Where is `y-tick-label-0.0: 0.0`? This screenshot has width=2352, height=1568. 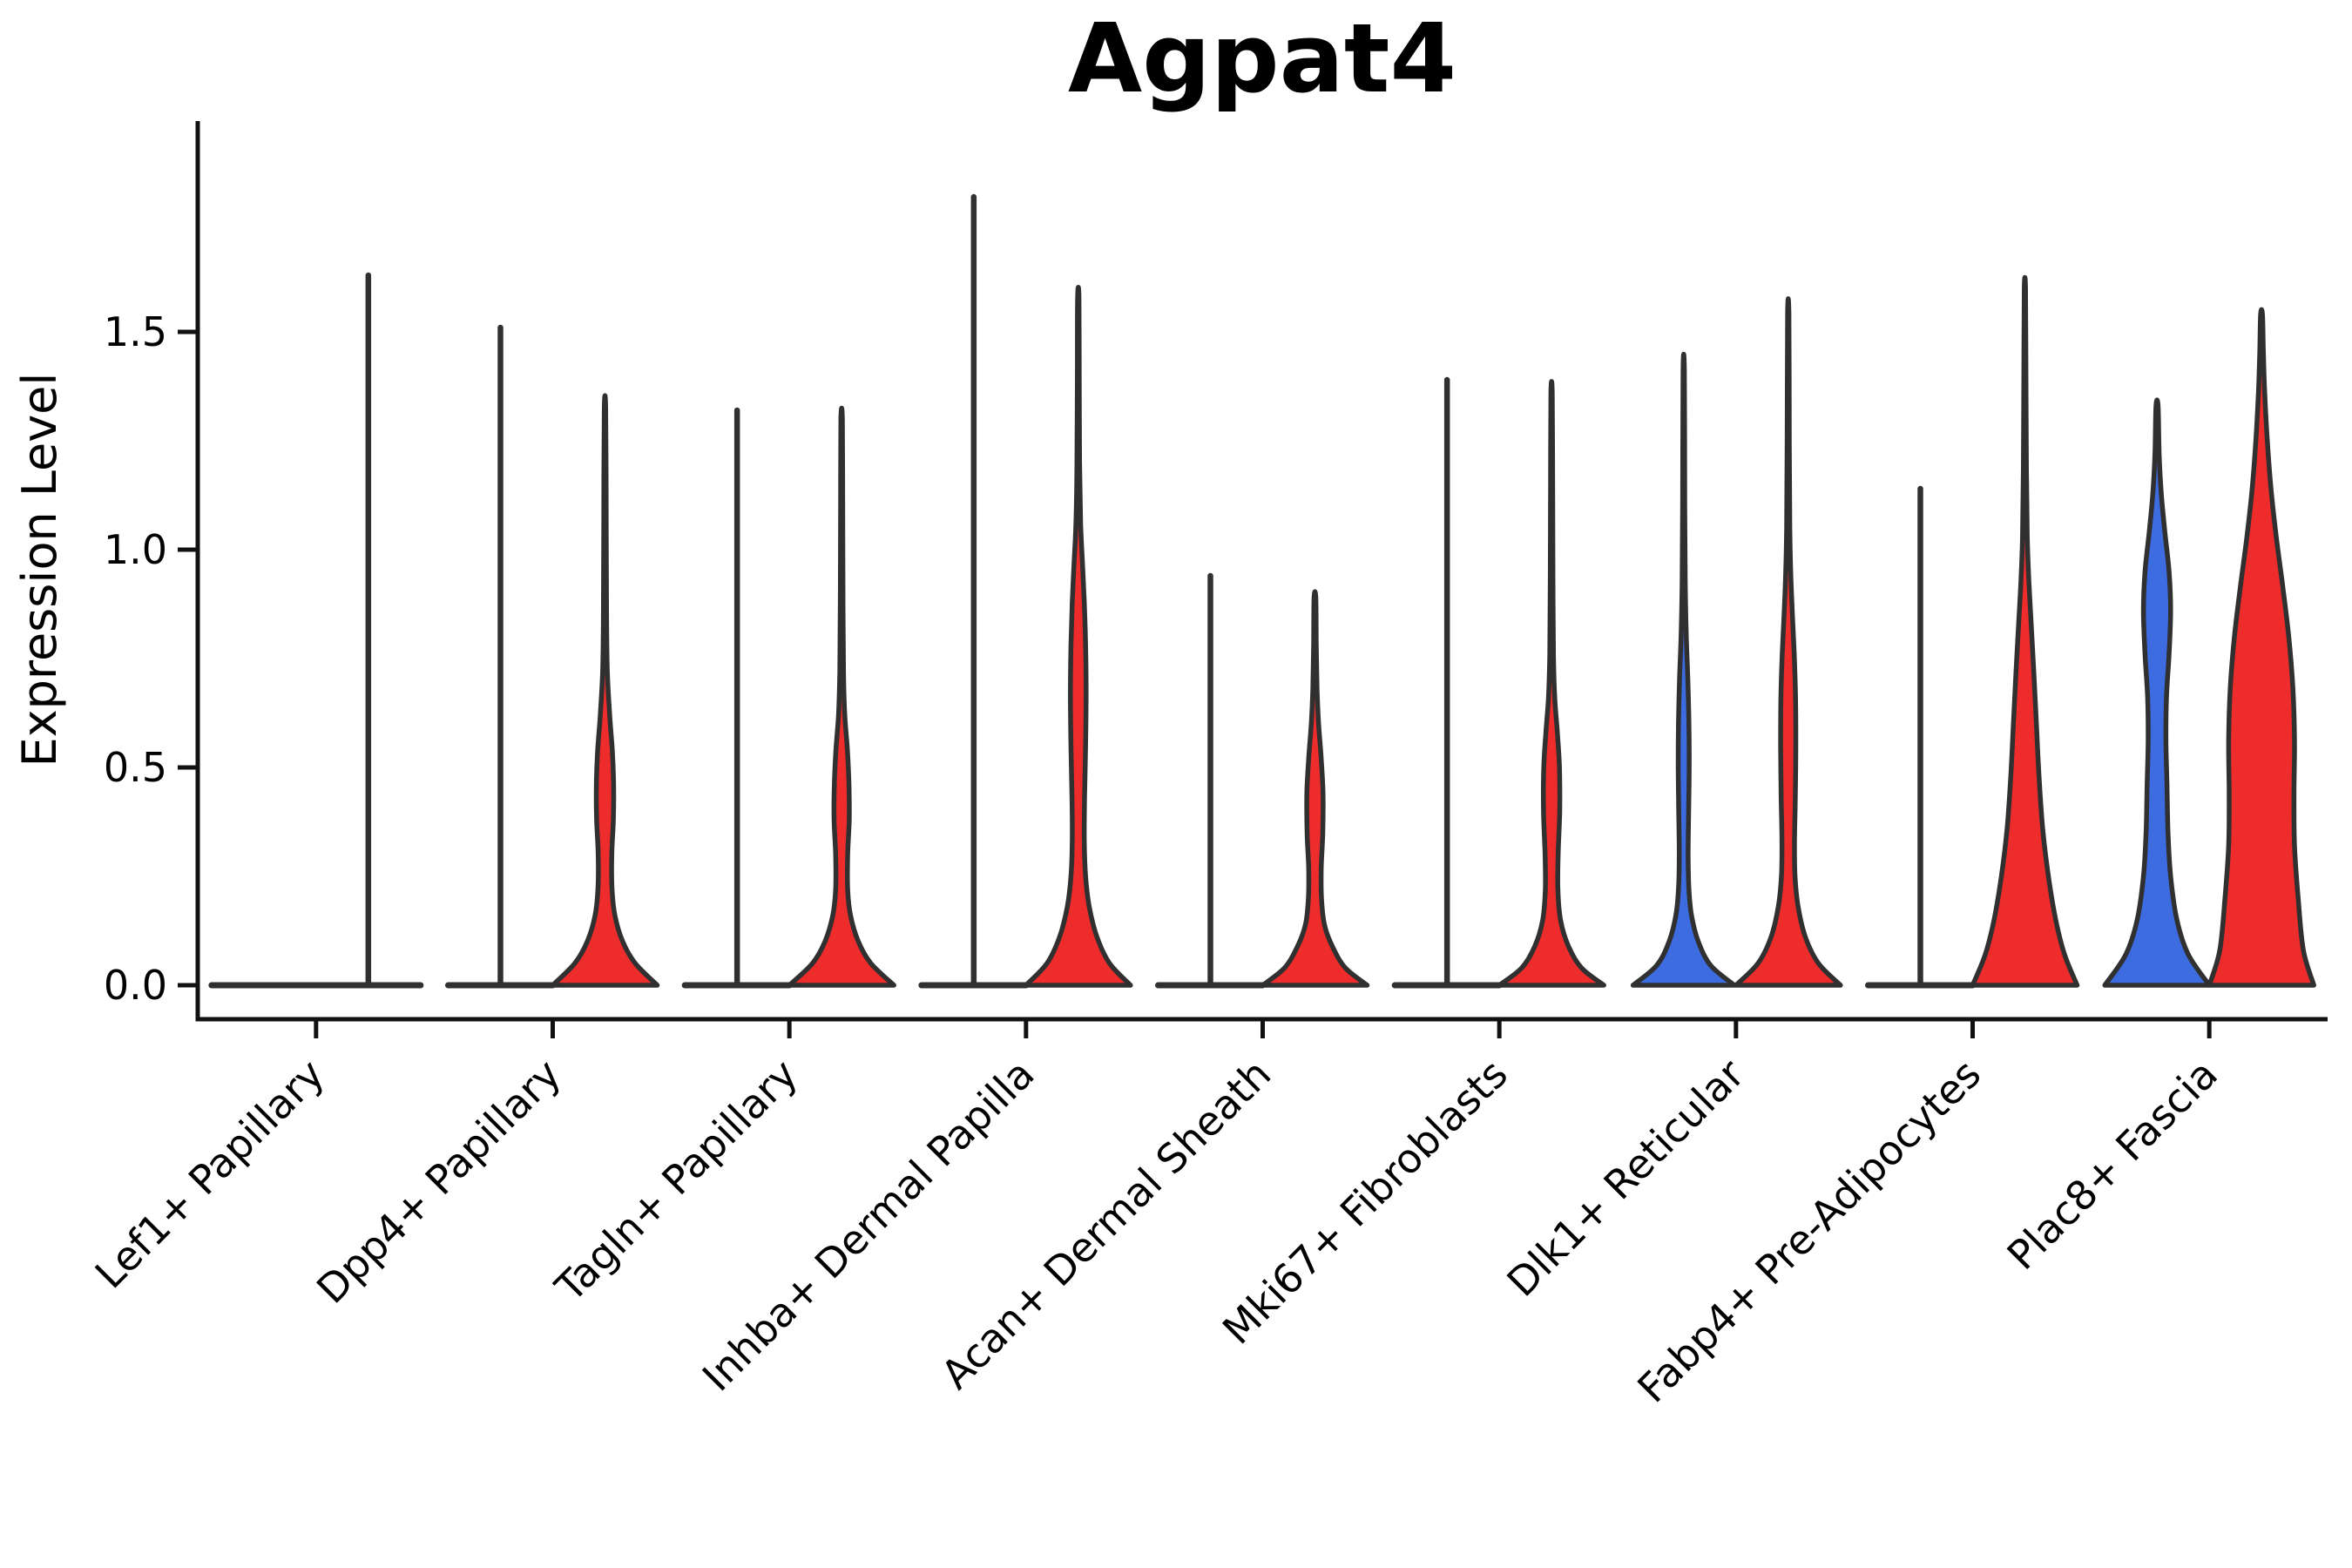
y-tick-label-0.0: 0.0 is located at coordinates (135, 985).